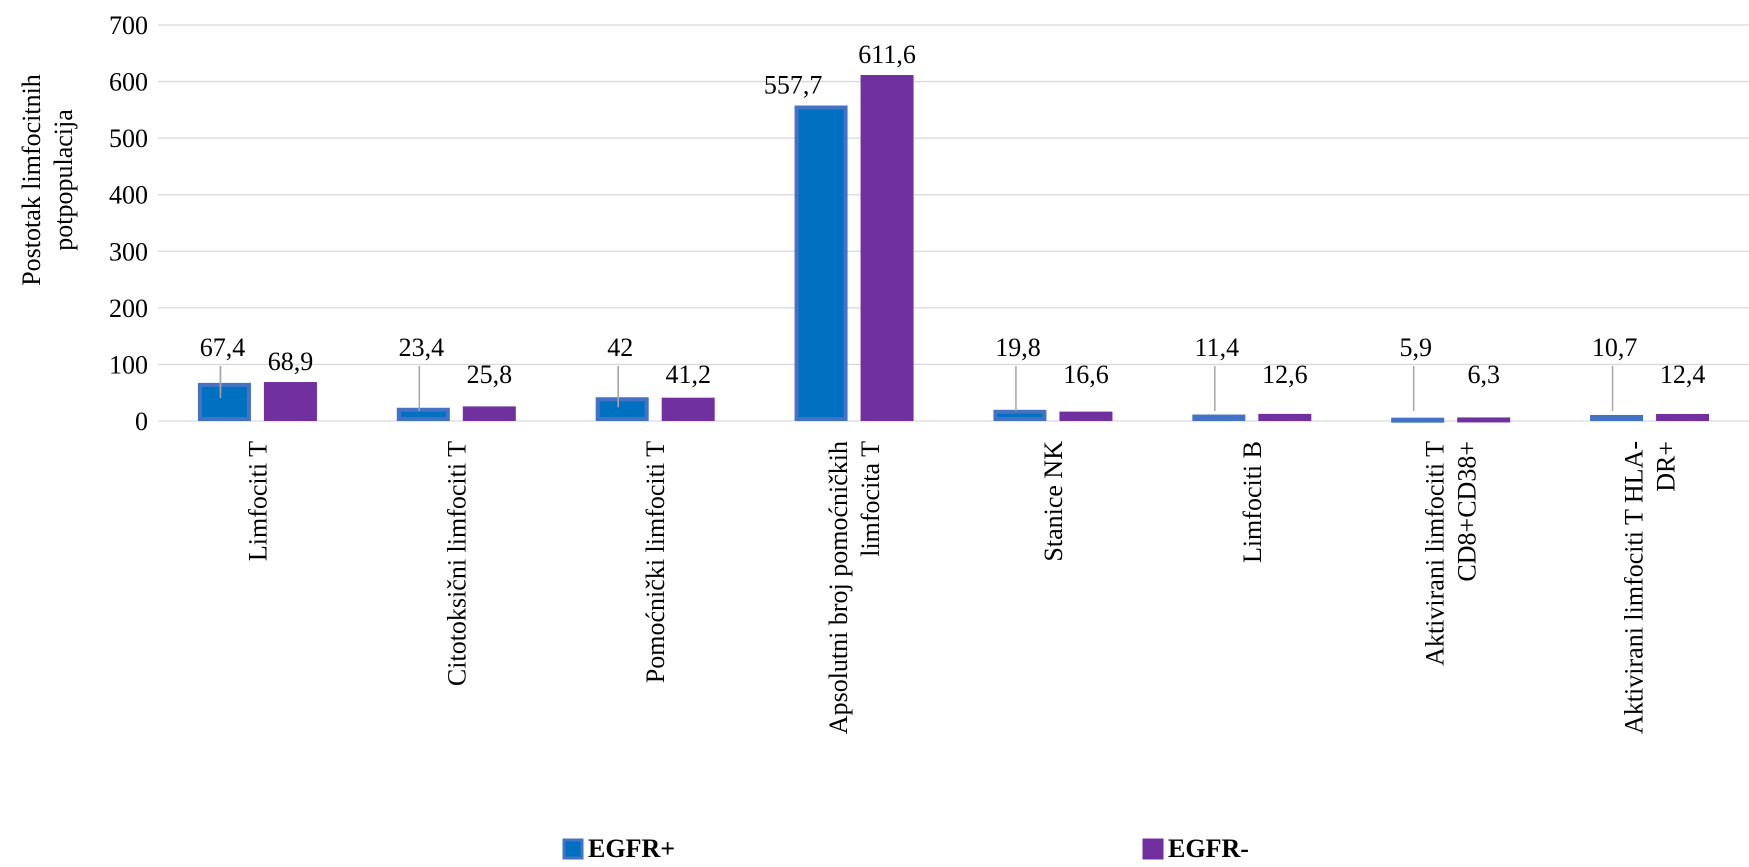  What do you see at coordinates (1650, 587) in the screenshot?
I see `category-label: Aktivirani limfociti T HLA- DR+` at bounding box center [1650, 587].